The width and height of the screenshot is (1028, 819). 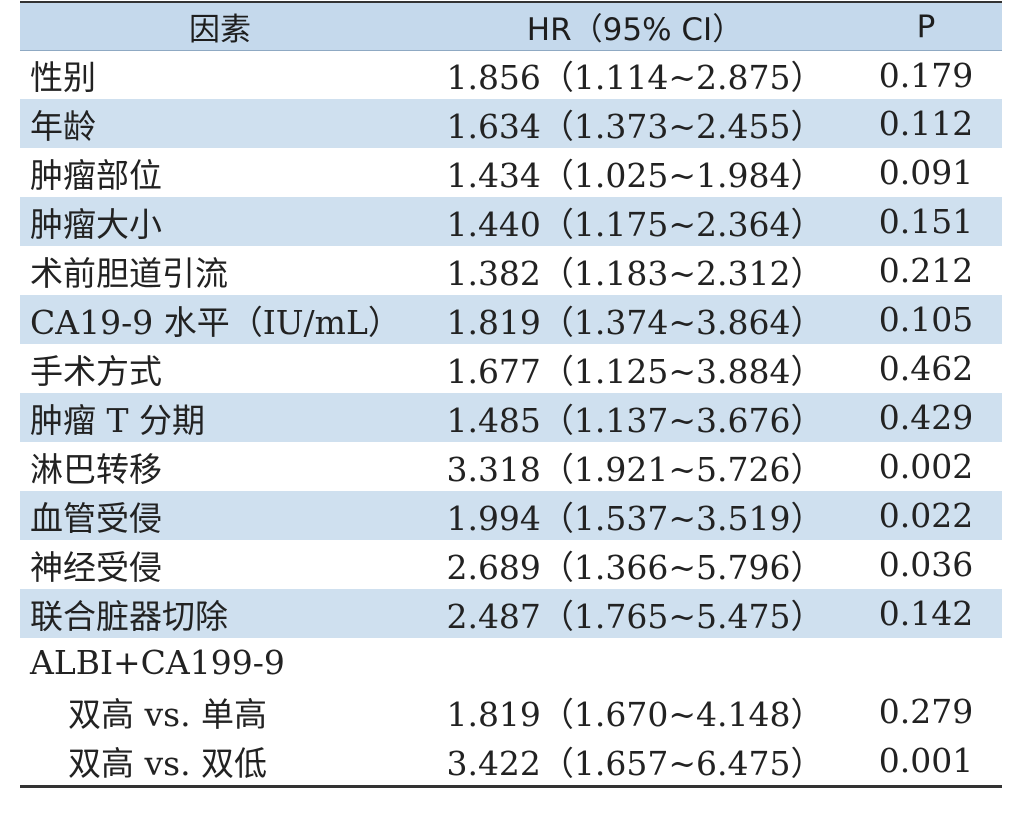 I want to click on table-row: 肿瘤大小 1.440（1.175~2.364） 0.151, so click(x=511, y=221).